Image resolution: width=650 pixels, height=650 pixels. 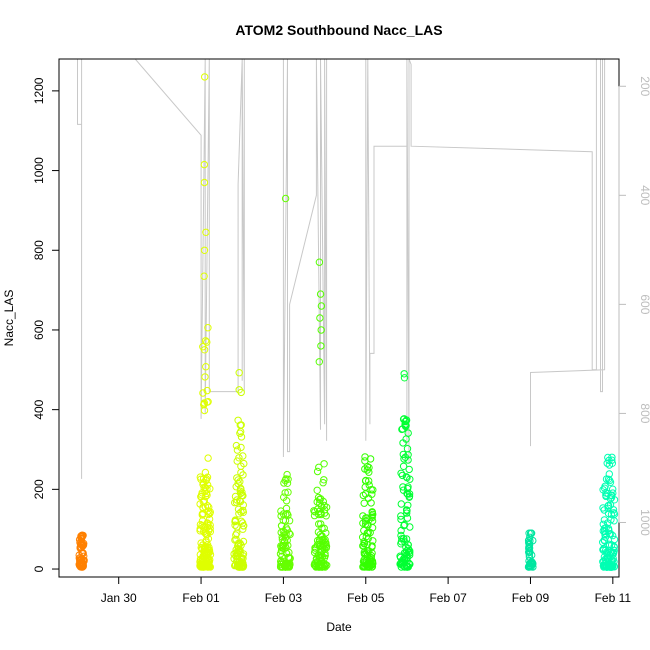 What do you see at coordinates (366, 598) in the screenshot?
I see `x-tick-label: Feb 05` at bounding box center [366, 598].